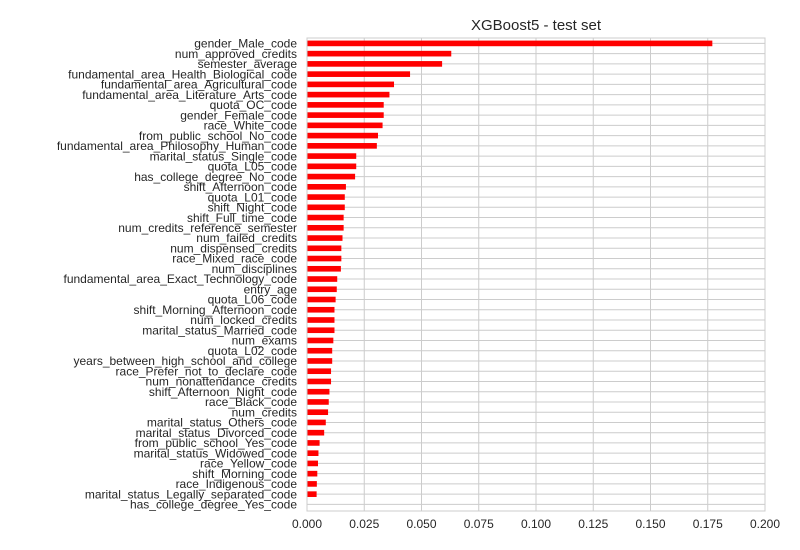 The height and width of the screenshot is (550, 800). I want to click on y-tick-label: has_college_degree_No_code, so click(215, 177).